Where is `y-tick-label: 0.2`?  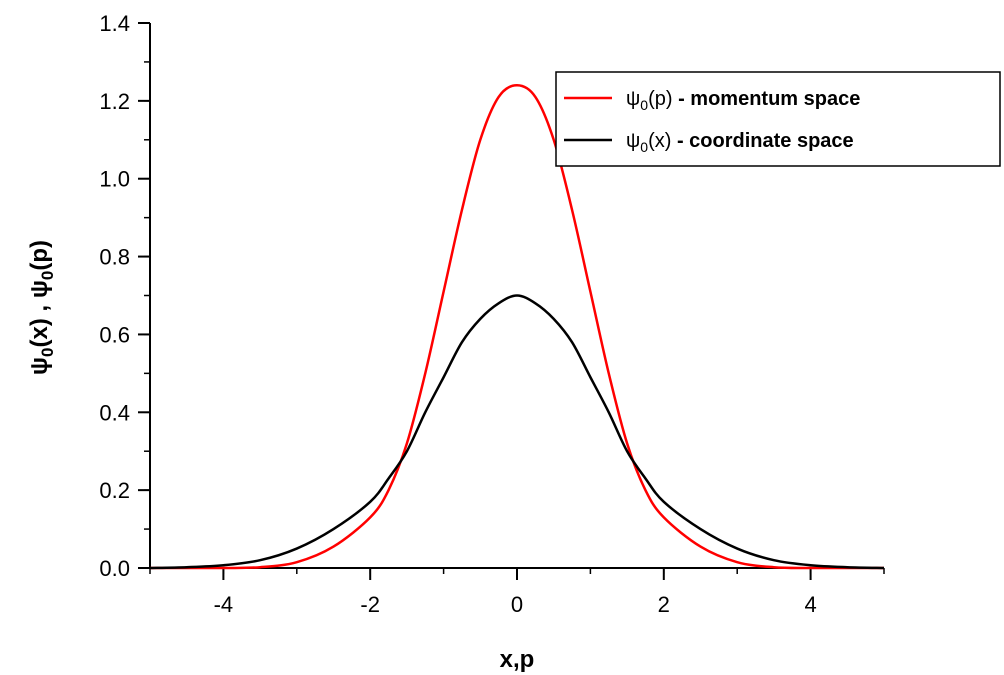 y-tick-label: 0.2 is located at coordinates (114, 490).